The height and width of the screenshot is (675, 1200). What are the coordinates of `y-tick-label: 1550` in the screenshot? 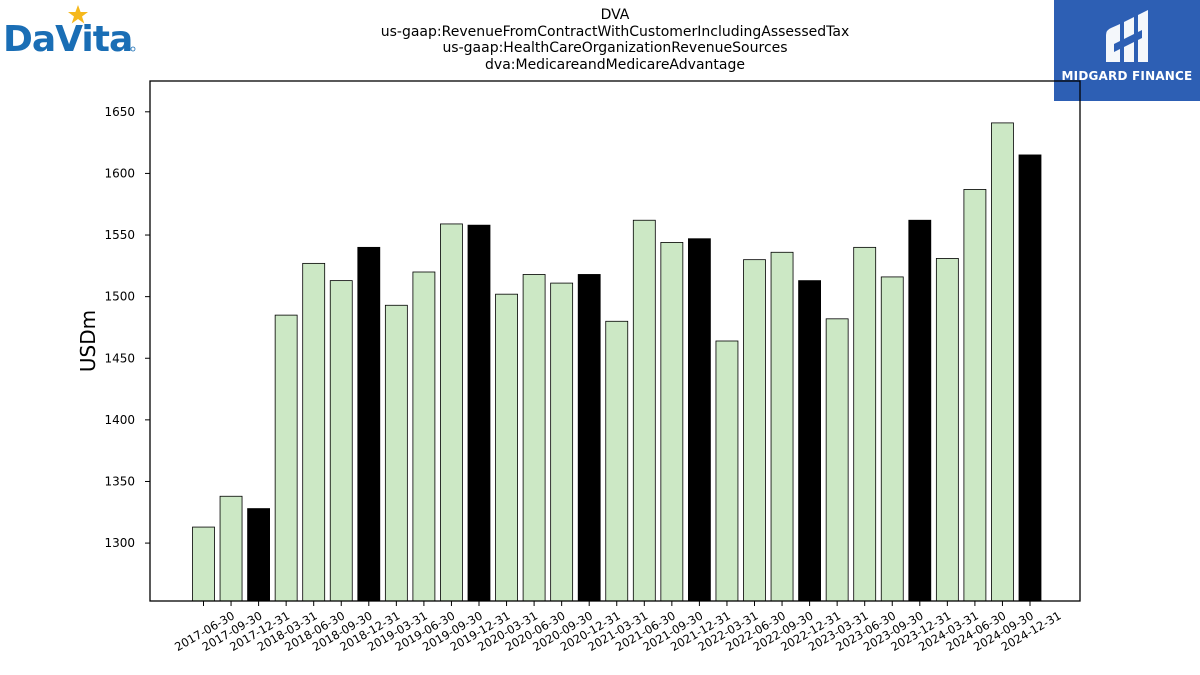 It's located at (119, 235).